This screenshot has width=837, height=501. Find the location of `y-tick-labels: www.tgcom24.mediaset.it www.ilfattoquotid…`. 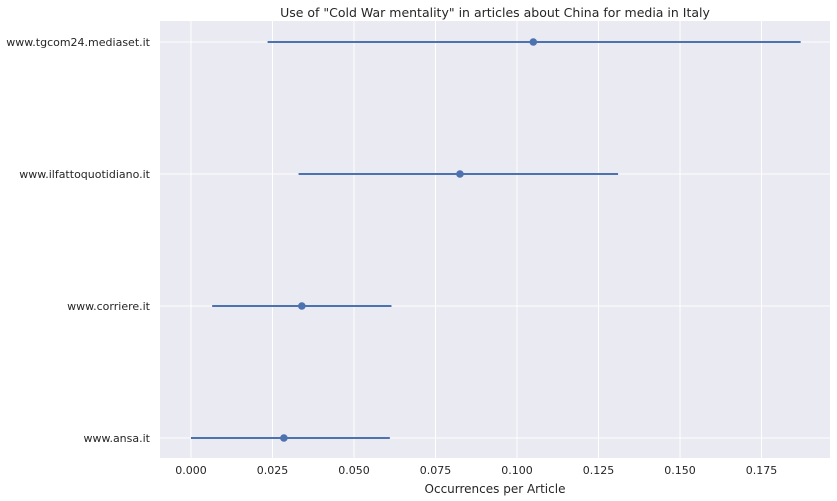

y-tick-labels: www.tgcom24.mediaset.it www.ilfattoquotid… is located at coordinates (78, 240).